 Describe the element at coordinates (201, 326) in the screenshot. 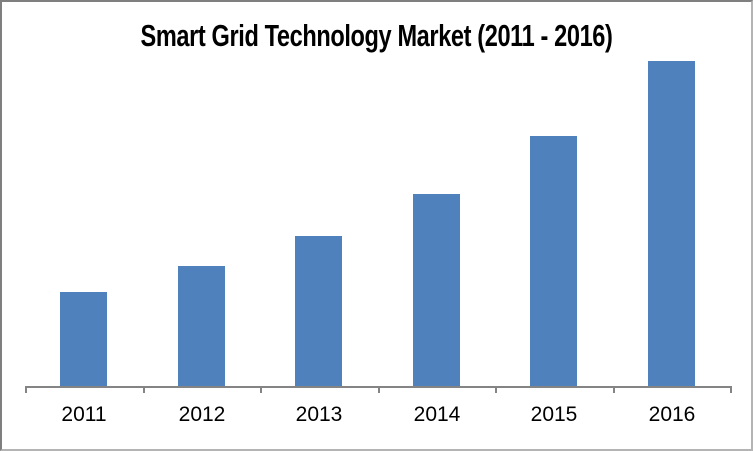

I see `bar-2012` at that location.